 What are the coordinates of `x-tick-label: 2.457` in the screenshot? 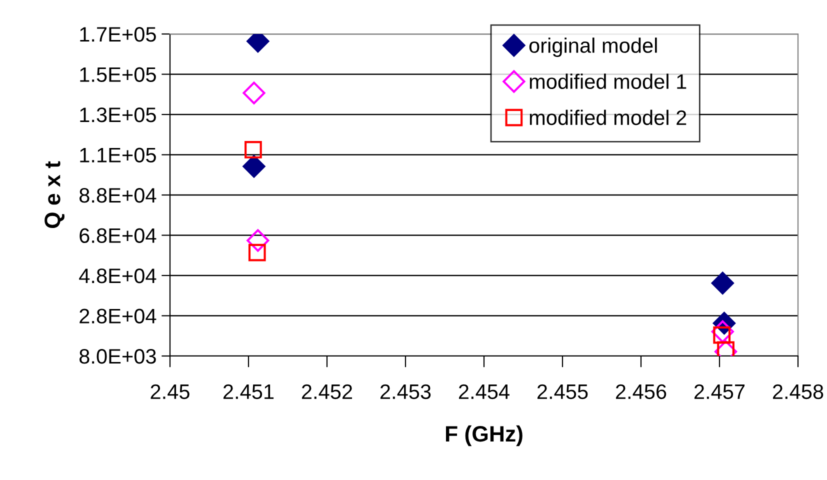 It's located at (719, 392).